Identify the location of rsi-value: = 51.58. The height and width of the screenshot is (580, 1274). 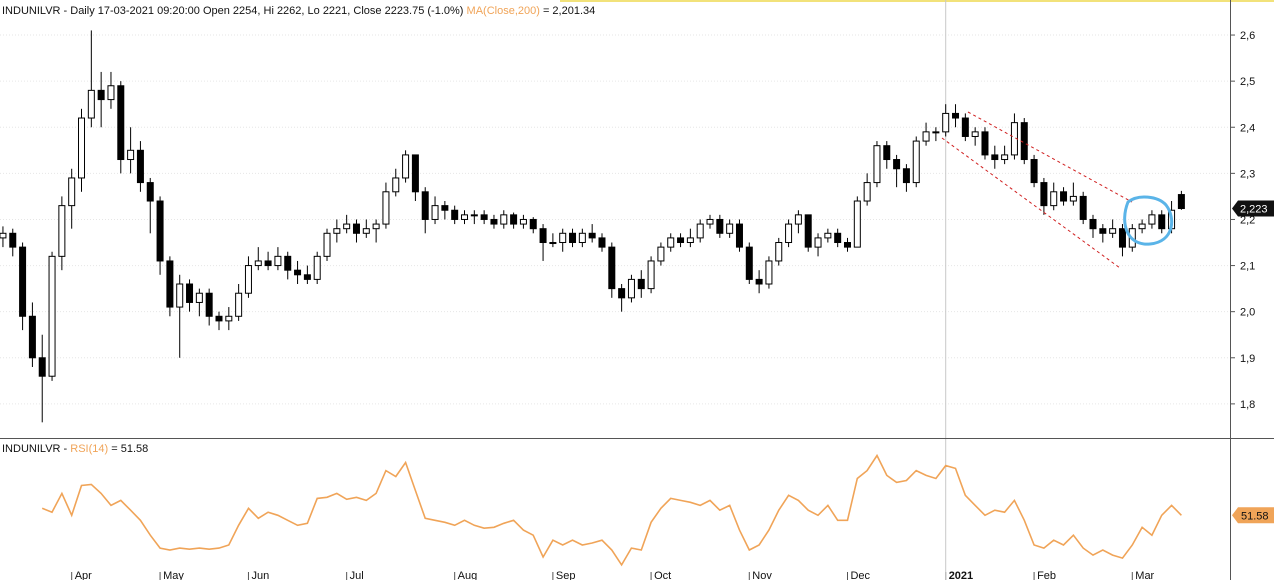
(129, 449).